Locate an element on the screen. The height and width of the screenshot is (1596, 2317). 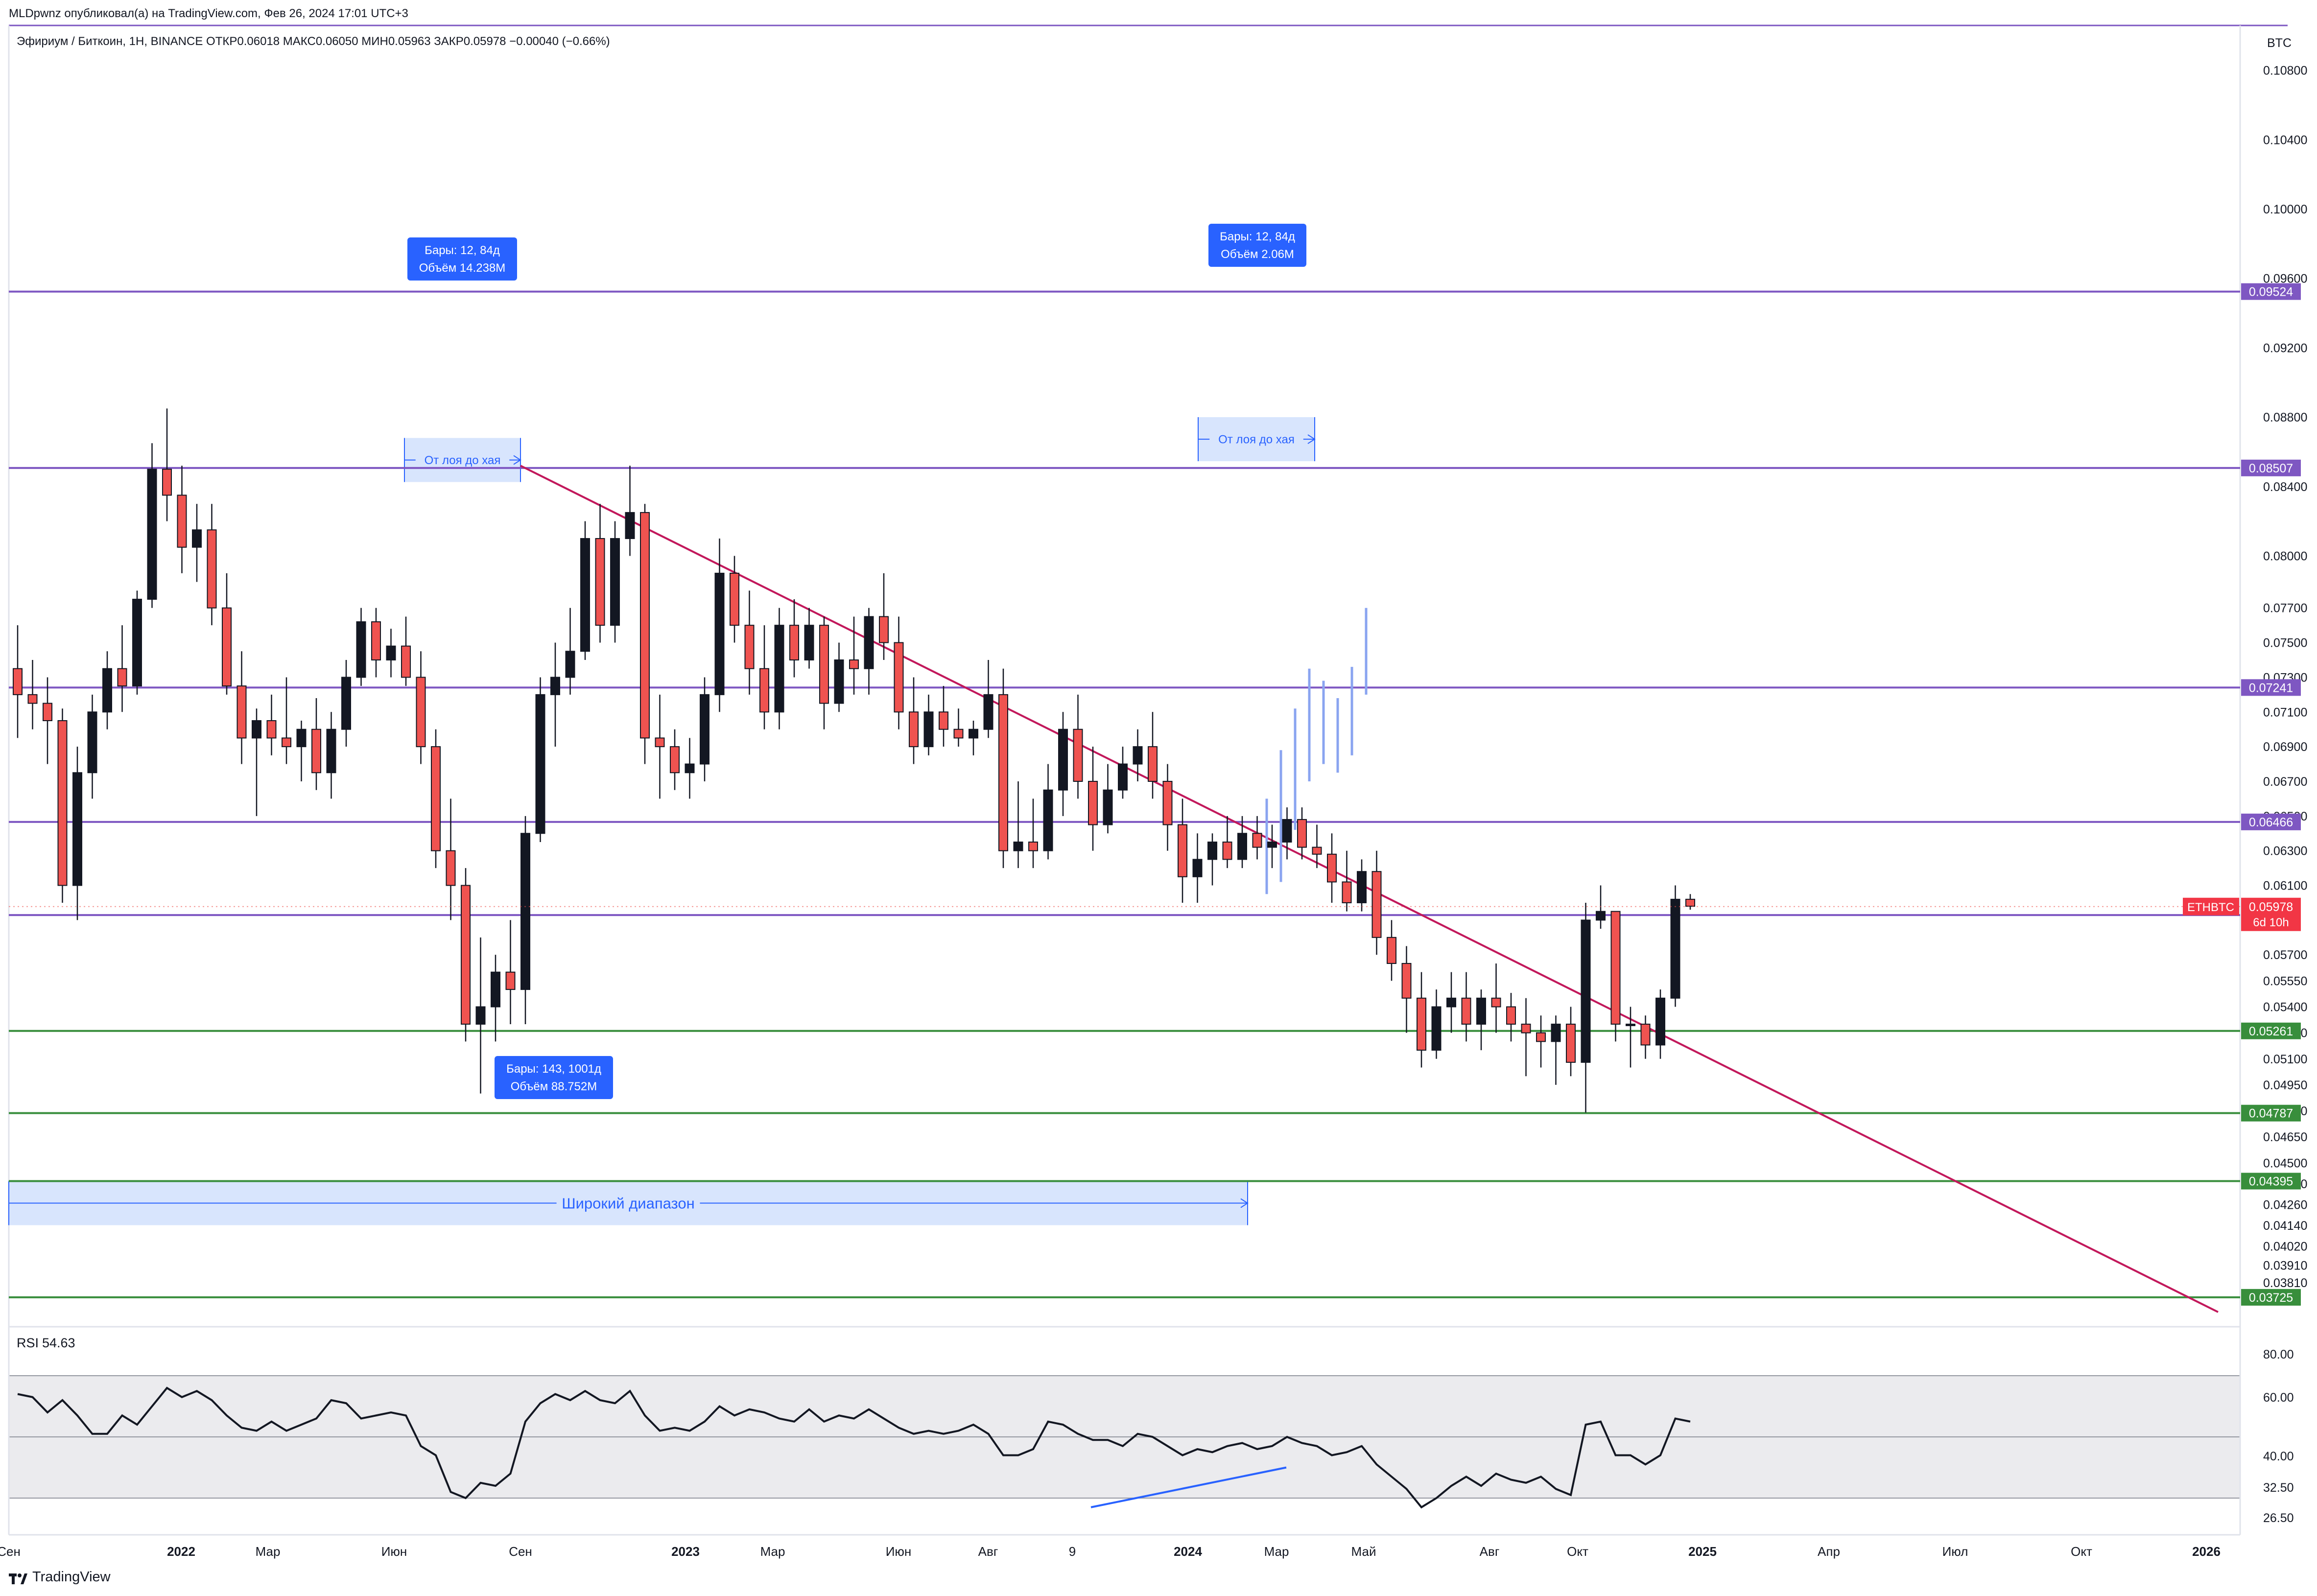
level-price-tag: 0.04395 is located at coordinates (2271, 1181).